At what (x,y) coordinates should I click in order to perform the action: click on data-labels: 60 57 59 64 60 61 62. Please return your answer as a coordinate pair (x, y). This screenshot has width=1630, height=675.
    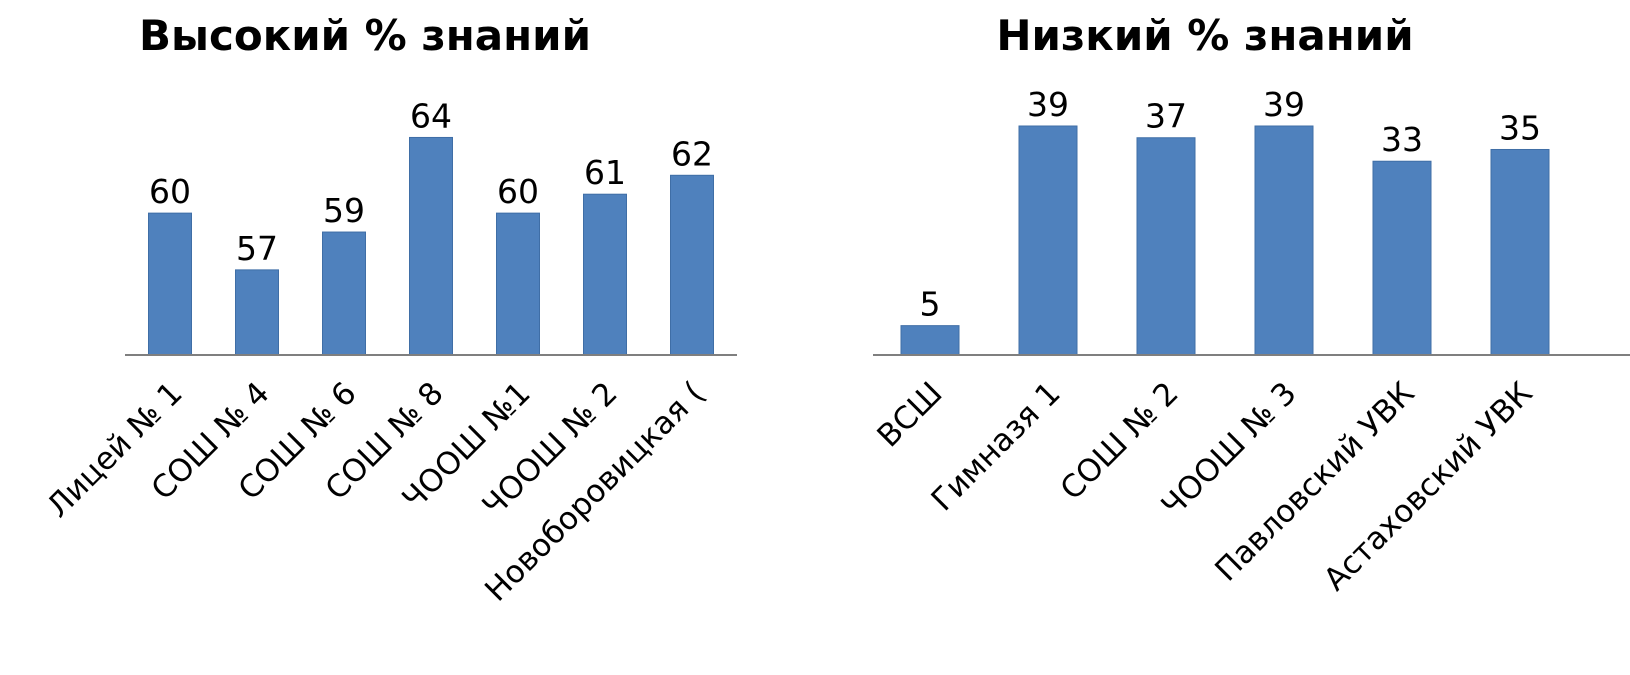
    Looking at the image, I should click on (431, 181).